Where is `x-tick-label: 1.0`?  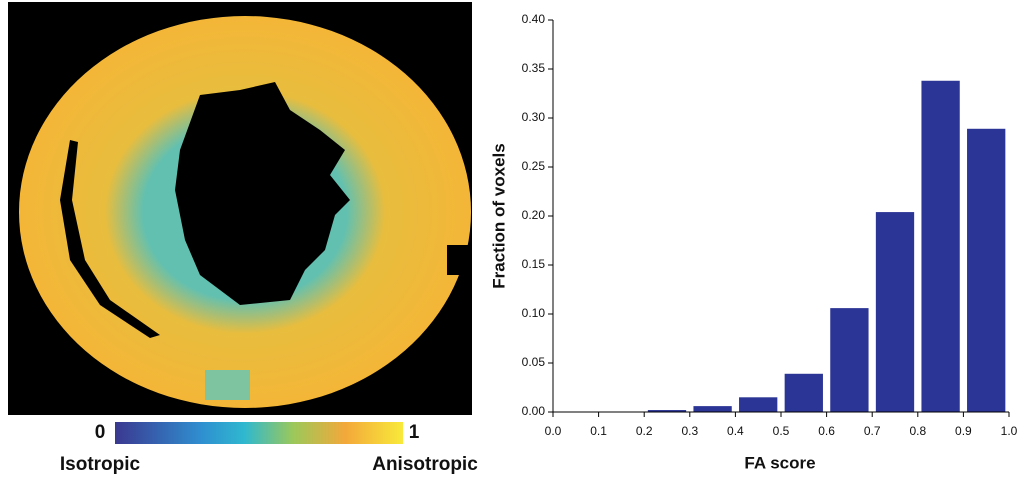
x-tick-label: 1.0 is located at coordinates (1009, 431).